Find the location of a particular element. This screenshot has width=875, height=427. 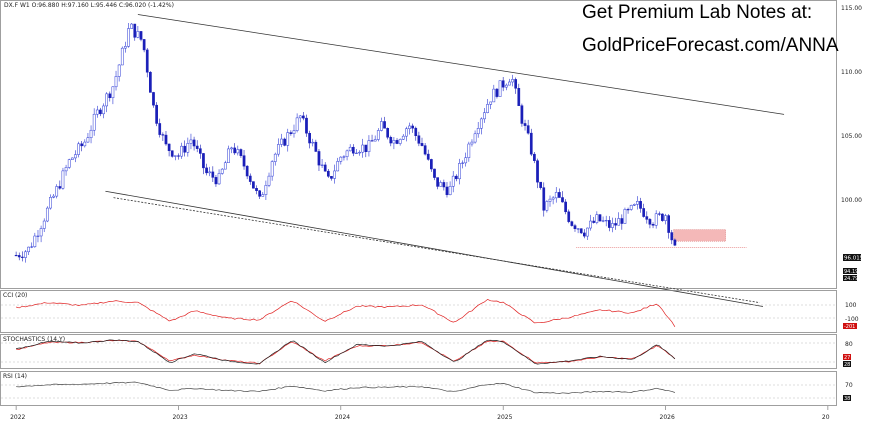

x-tick-label: 2024 is located at coordinates (342, 417).